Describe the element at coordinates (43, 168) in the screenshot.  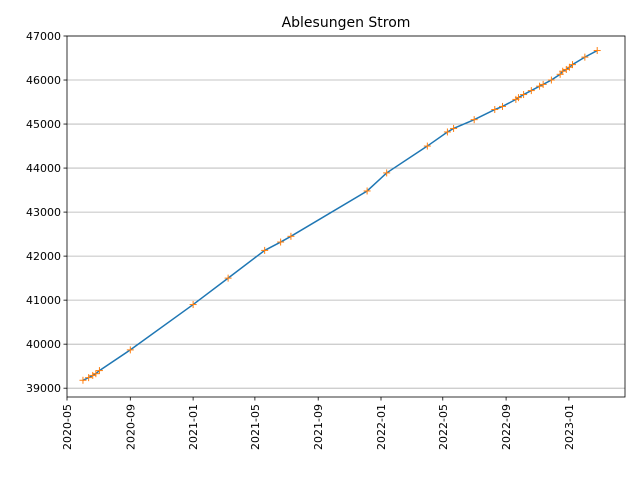
I see `y-tick-label: 44000` at that location.